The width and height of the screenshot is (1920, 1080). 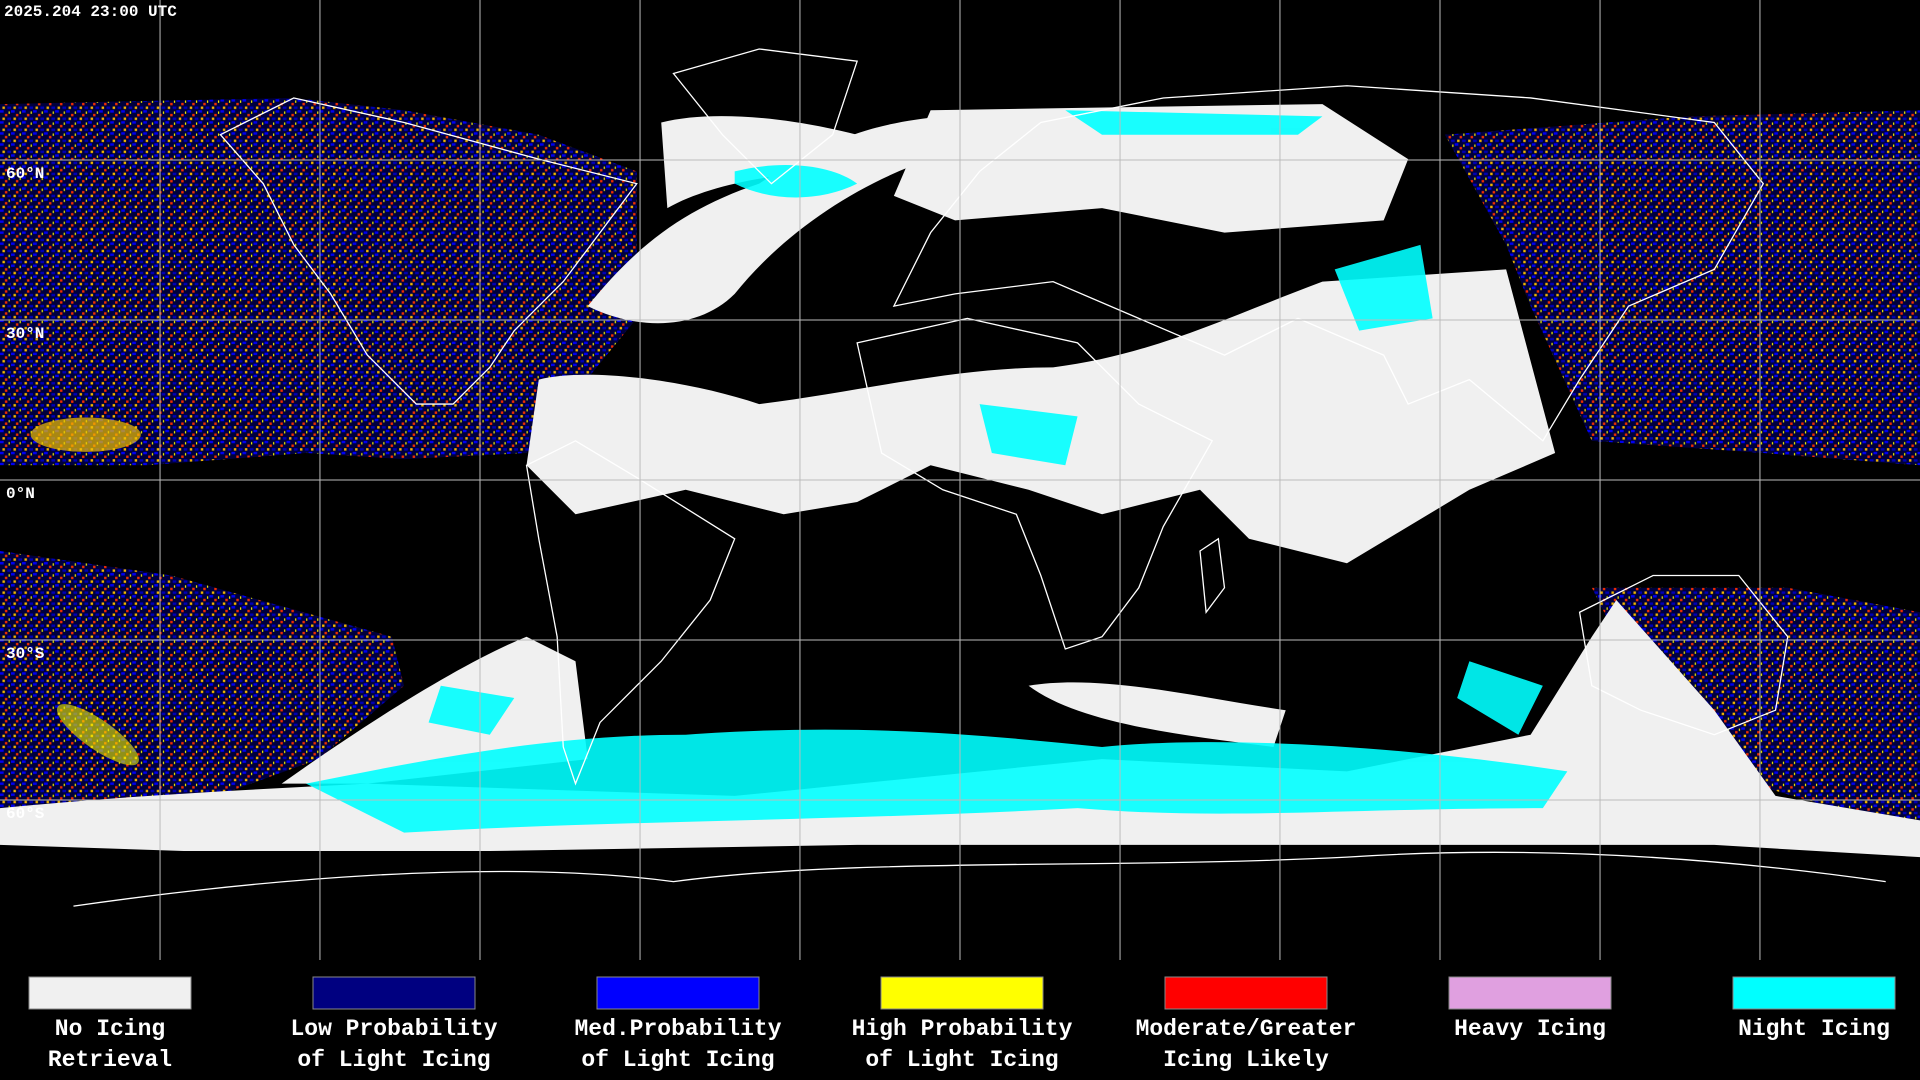 I want to click on latitude-label: 30°N, so click(x=25, y=334).